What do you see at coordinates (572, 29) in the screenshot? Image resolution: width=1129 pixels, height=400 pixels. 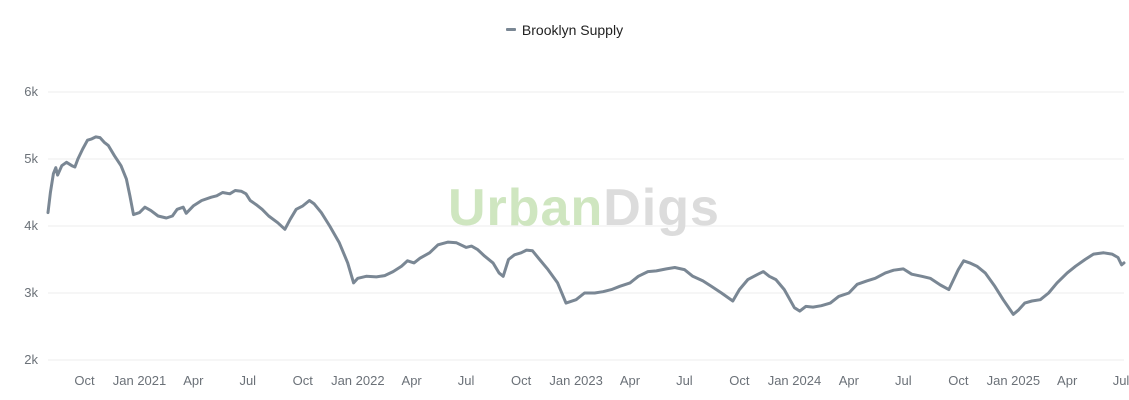 I see `legend-label: Brooklyn Supply` at bounding box center [572, 29].